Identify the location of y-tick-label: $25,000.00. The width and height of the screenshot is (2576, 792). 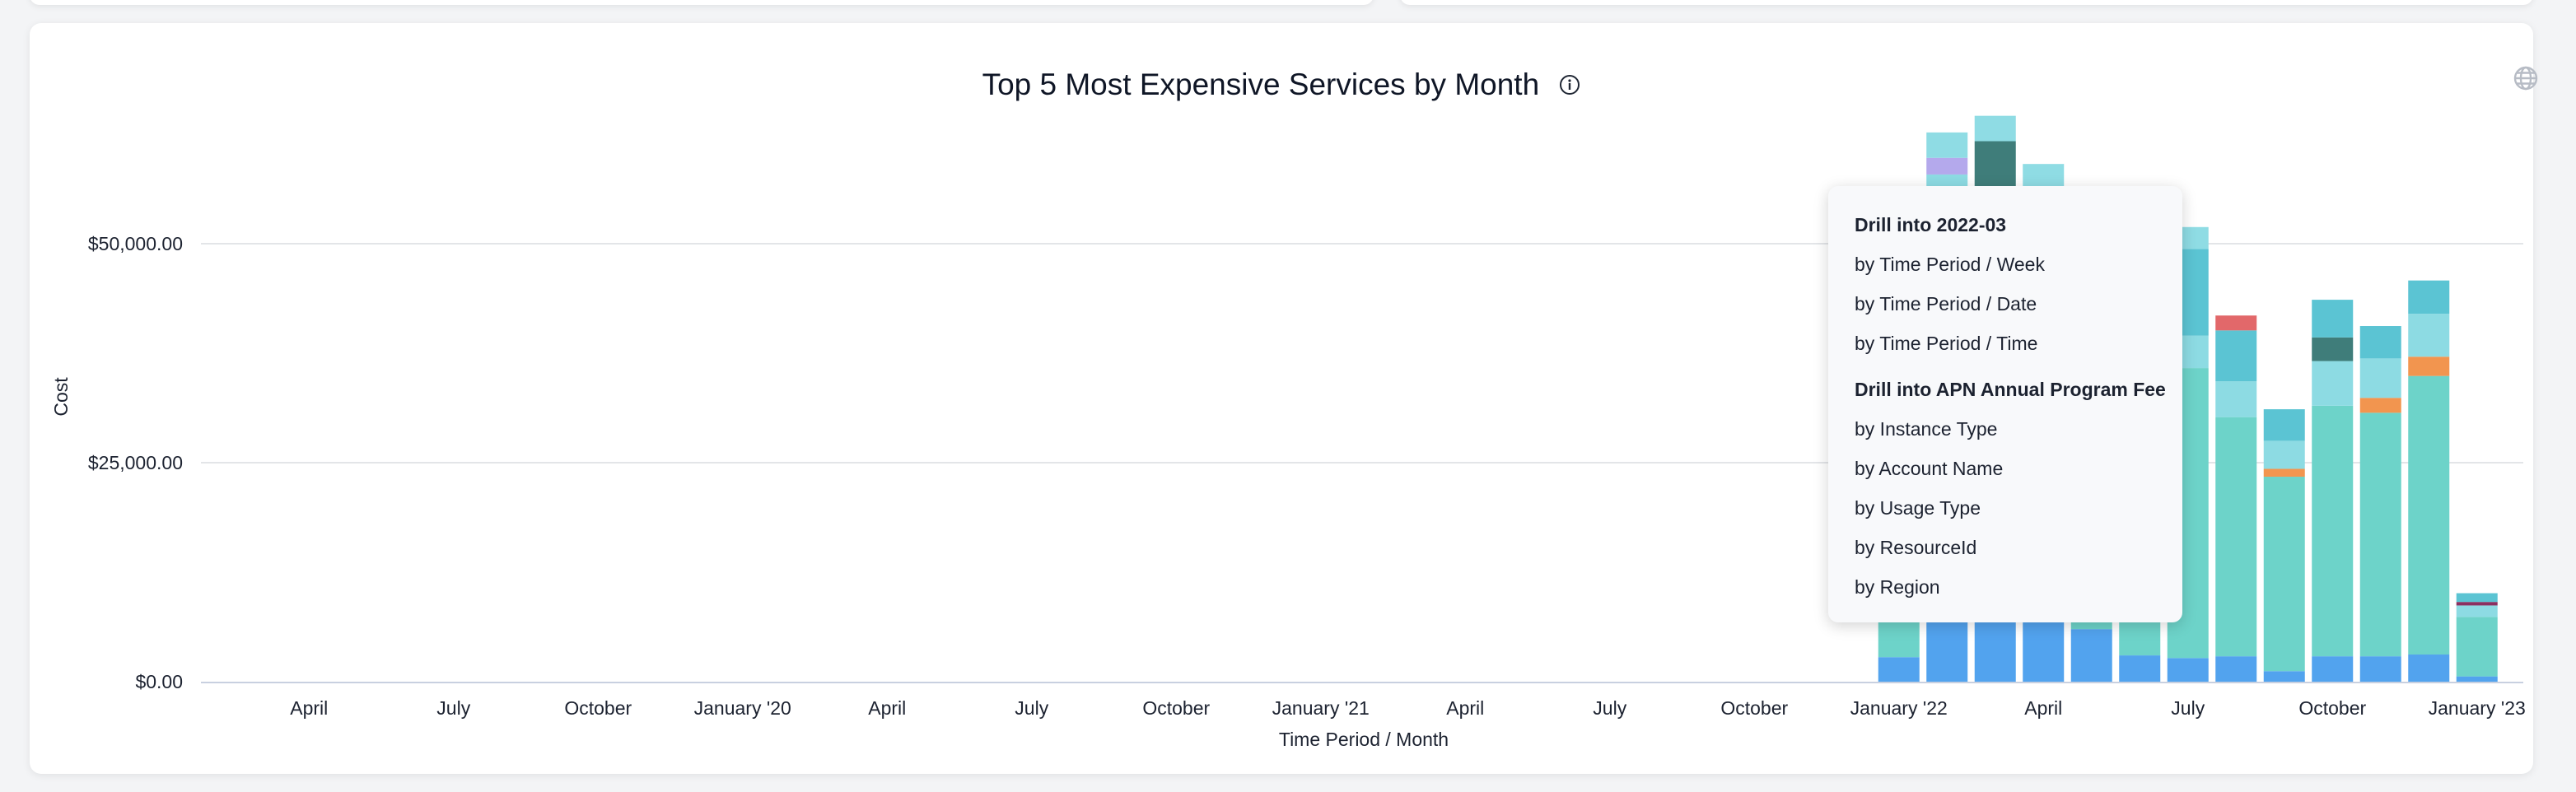
(135, 463).